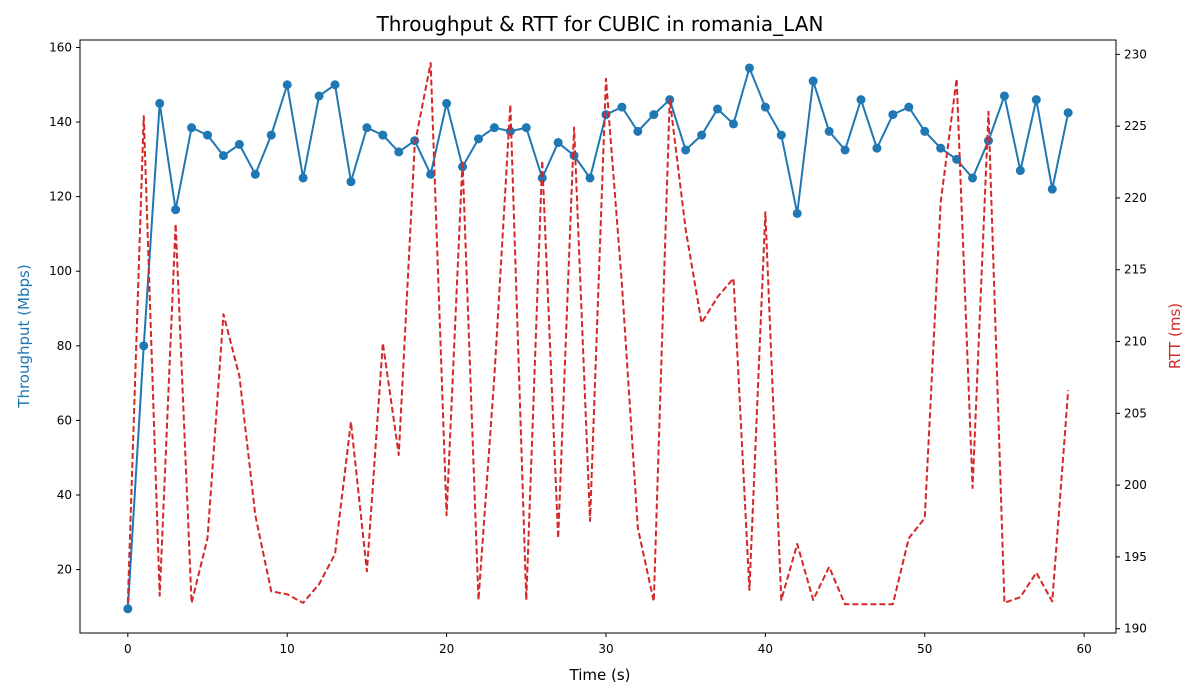 The height and width of the screenshot is (700, 1200). What do you see at coordinates (1135, 557) in the screenshot?
I see `y-right-tick-label: 195` at bounding box center [1135, 557].